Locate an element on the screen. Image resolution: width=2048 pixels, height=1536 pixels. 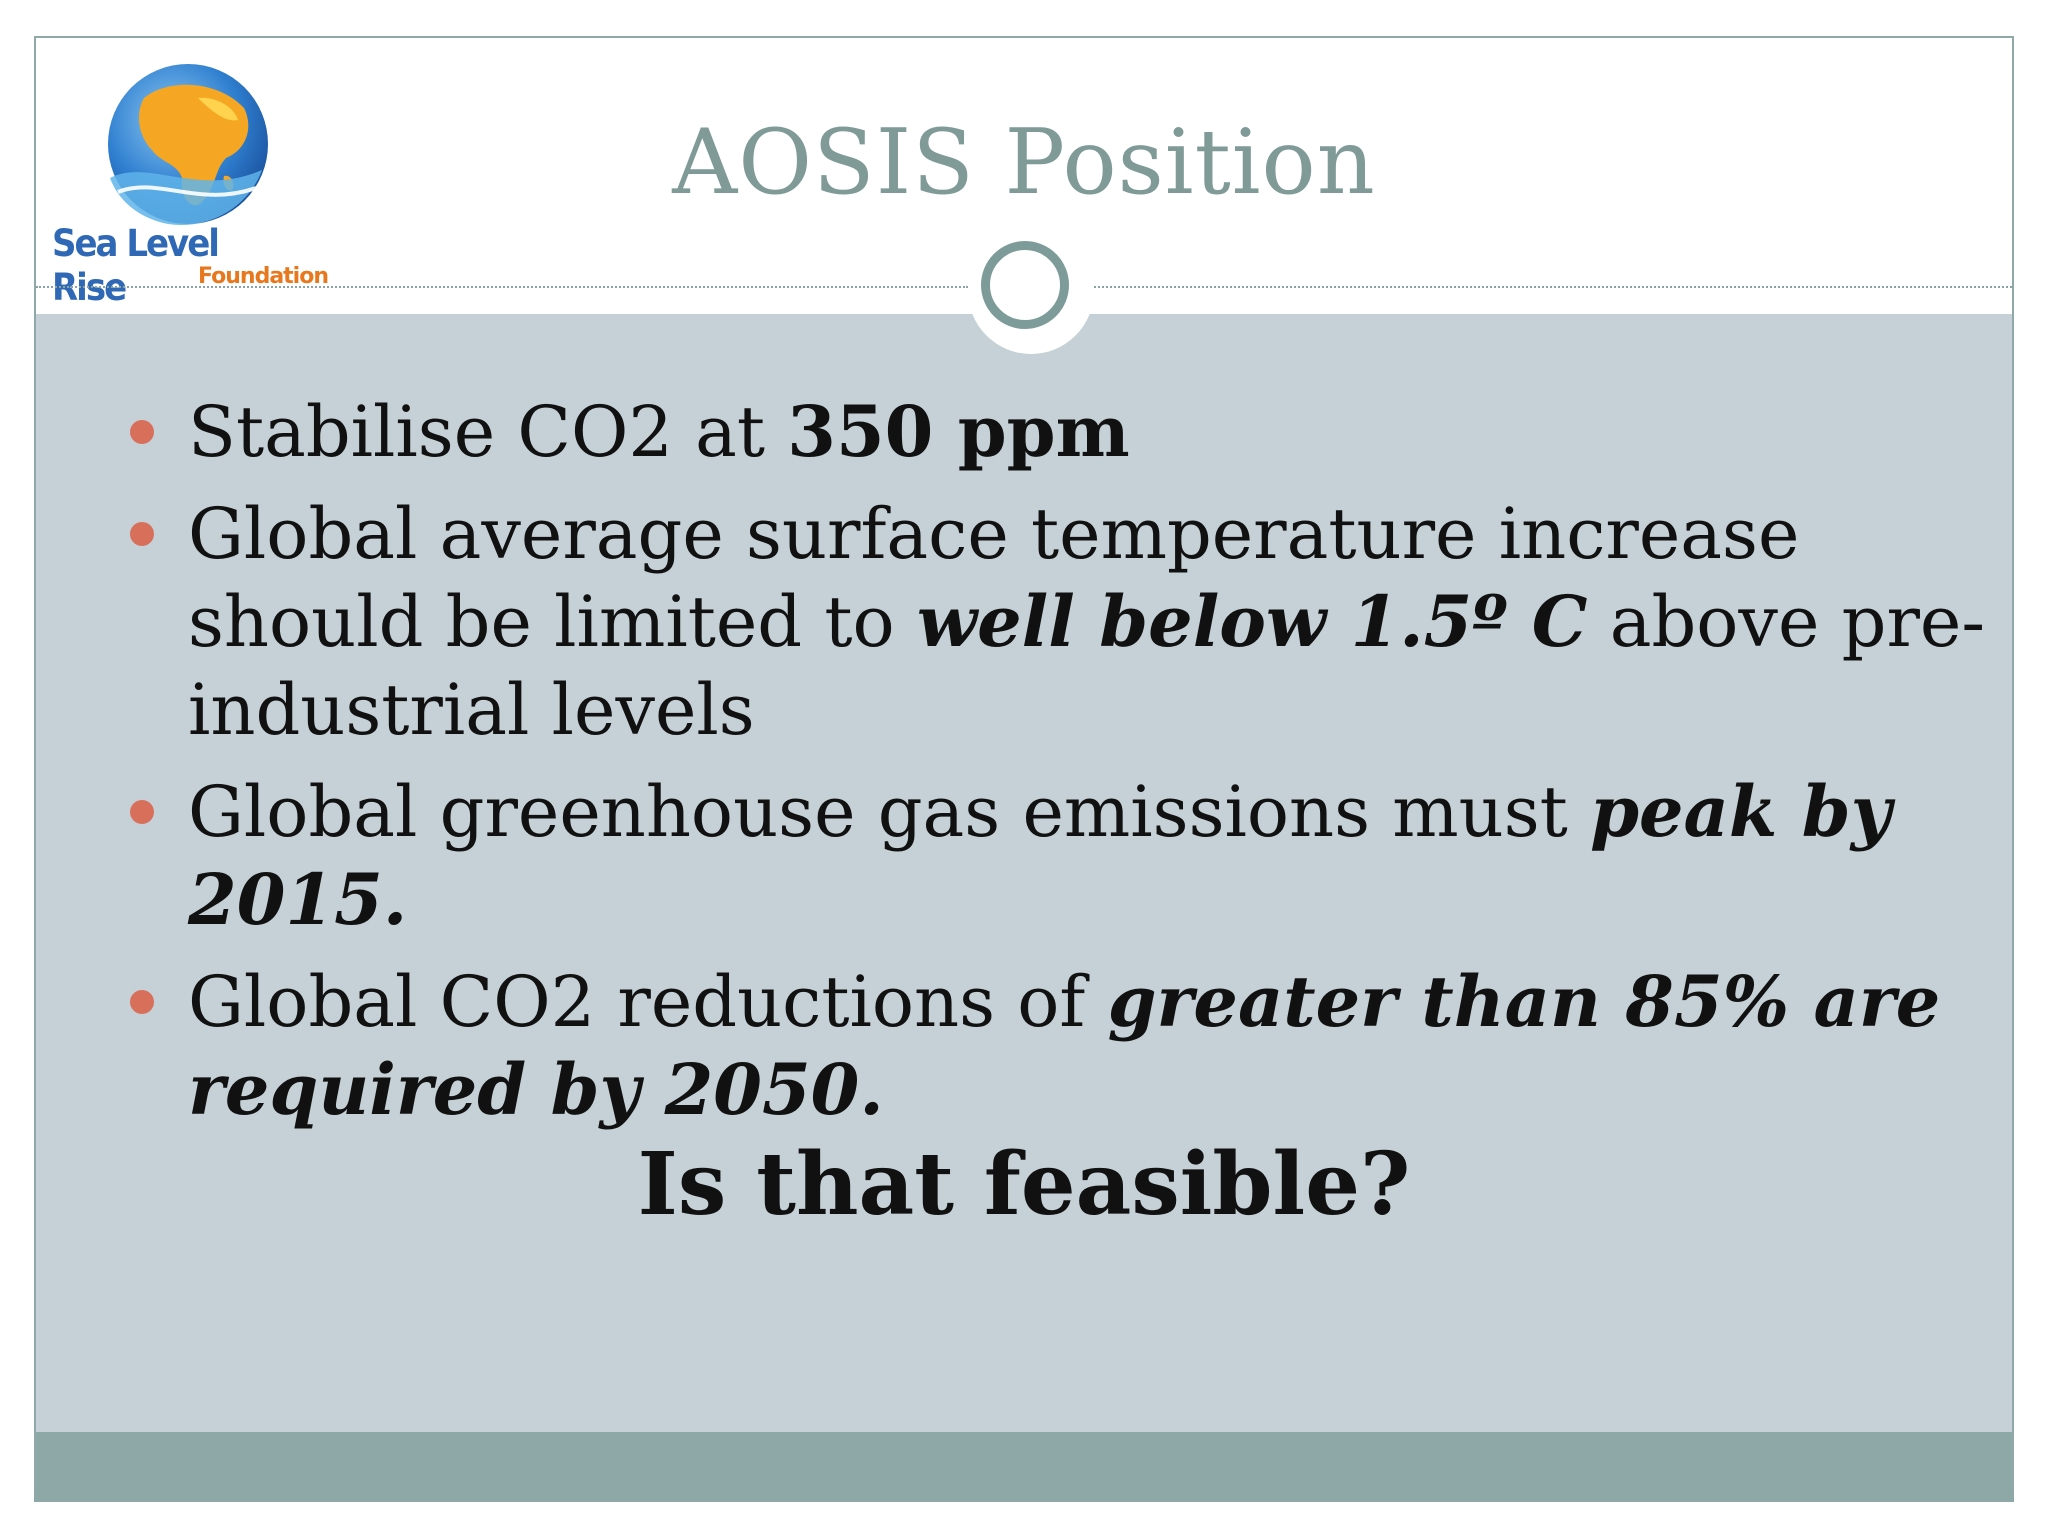
slide-title: AOSIS Position is located at coordinates (1024, 162).